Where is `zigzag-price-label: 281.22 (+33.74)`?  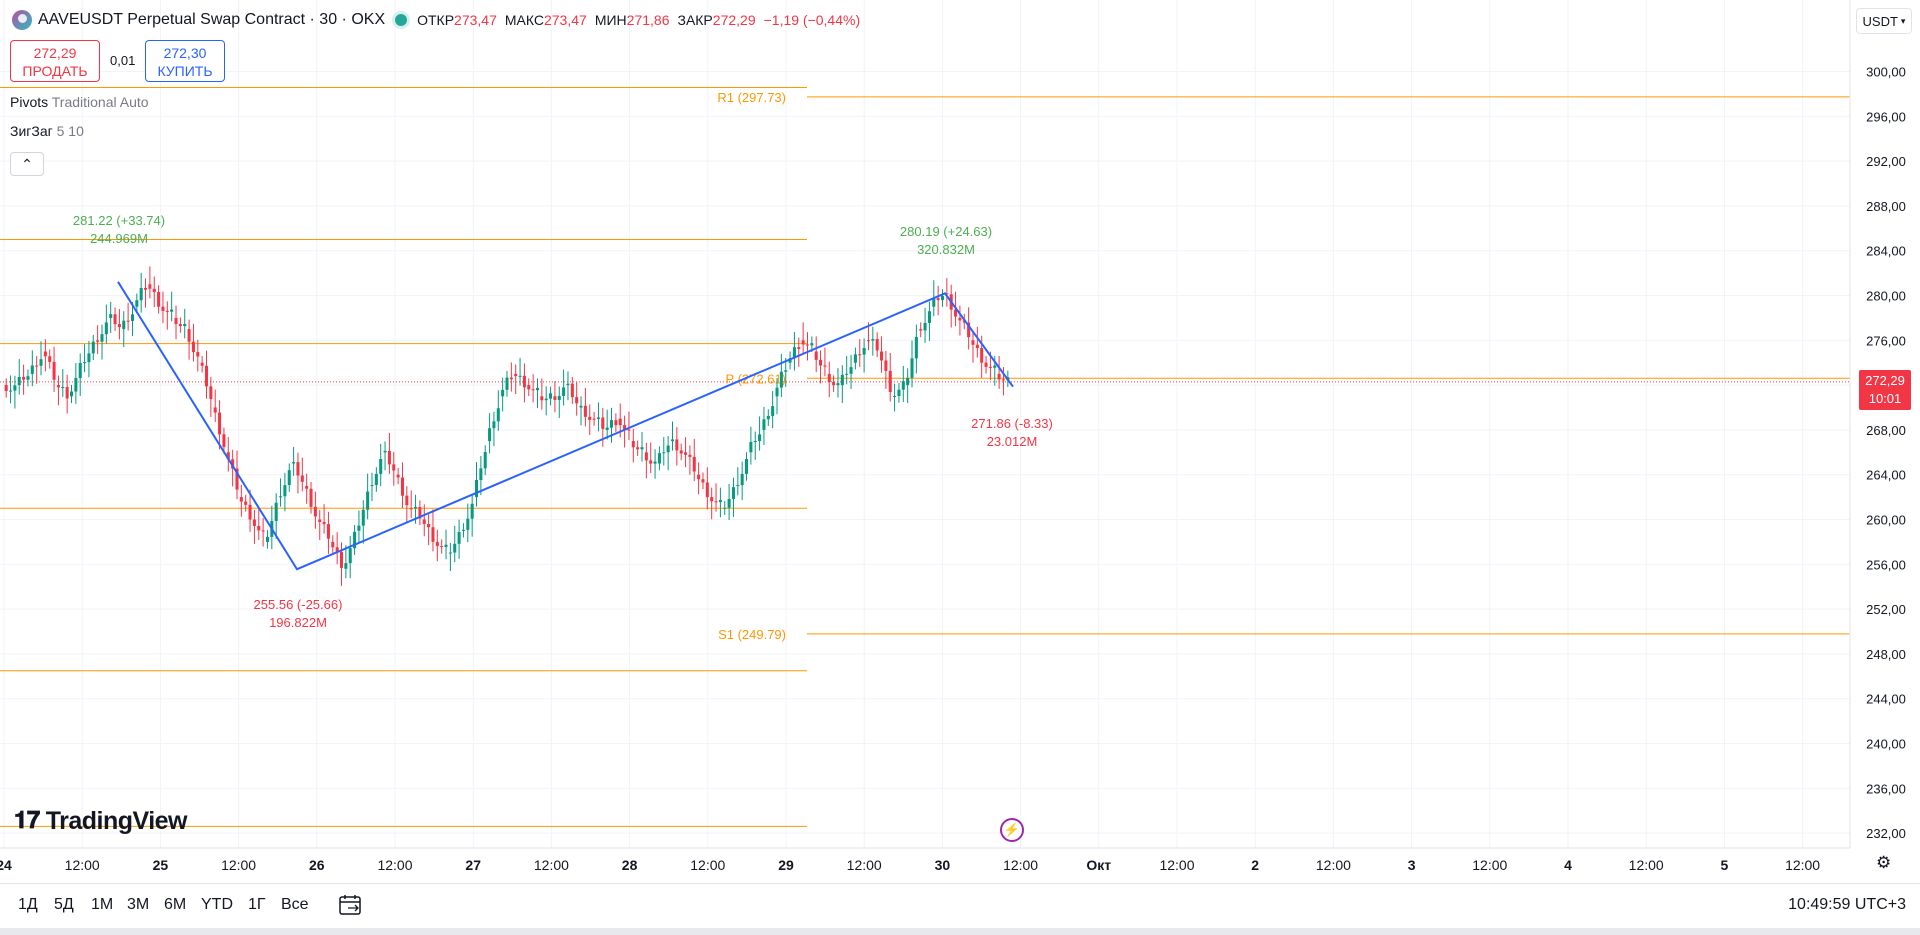
zigzag-price-label: 281.22 (+33.74) is located at coordinates (119, 220).